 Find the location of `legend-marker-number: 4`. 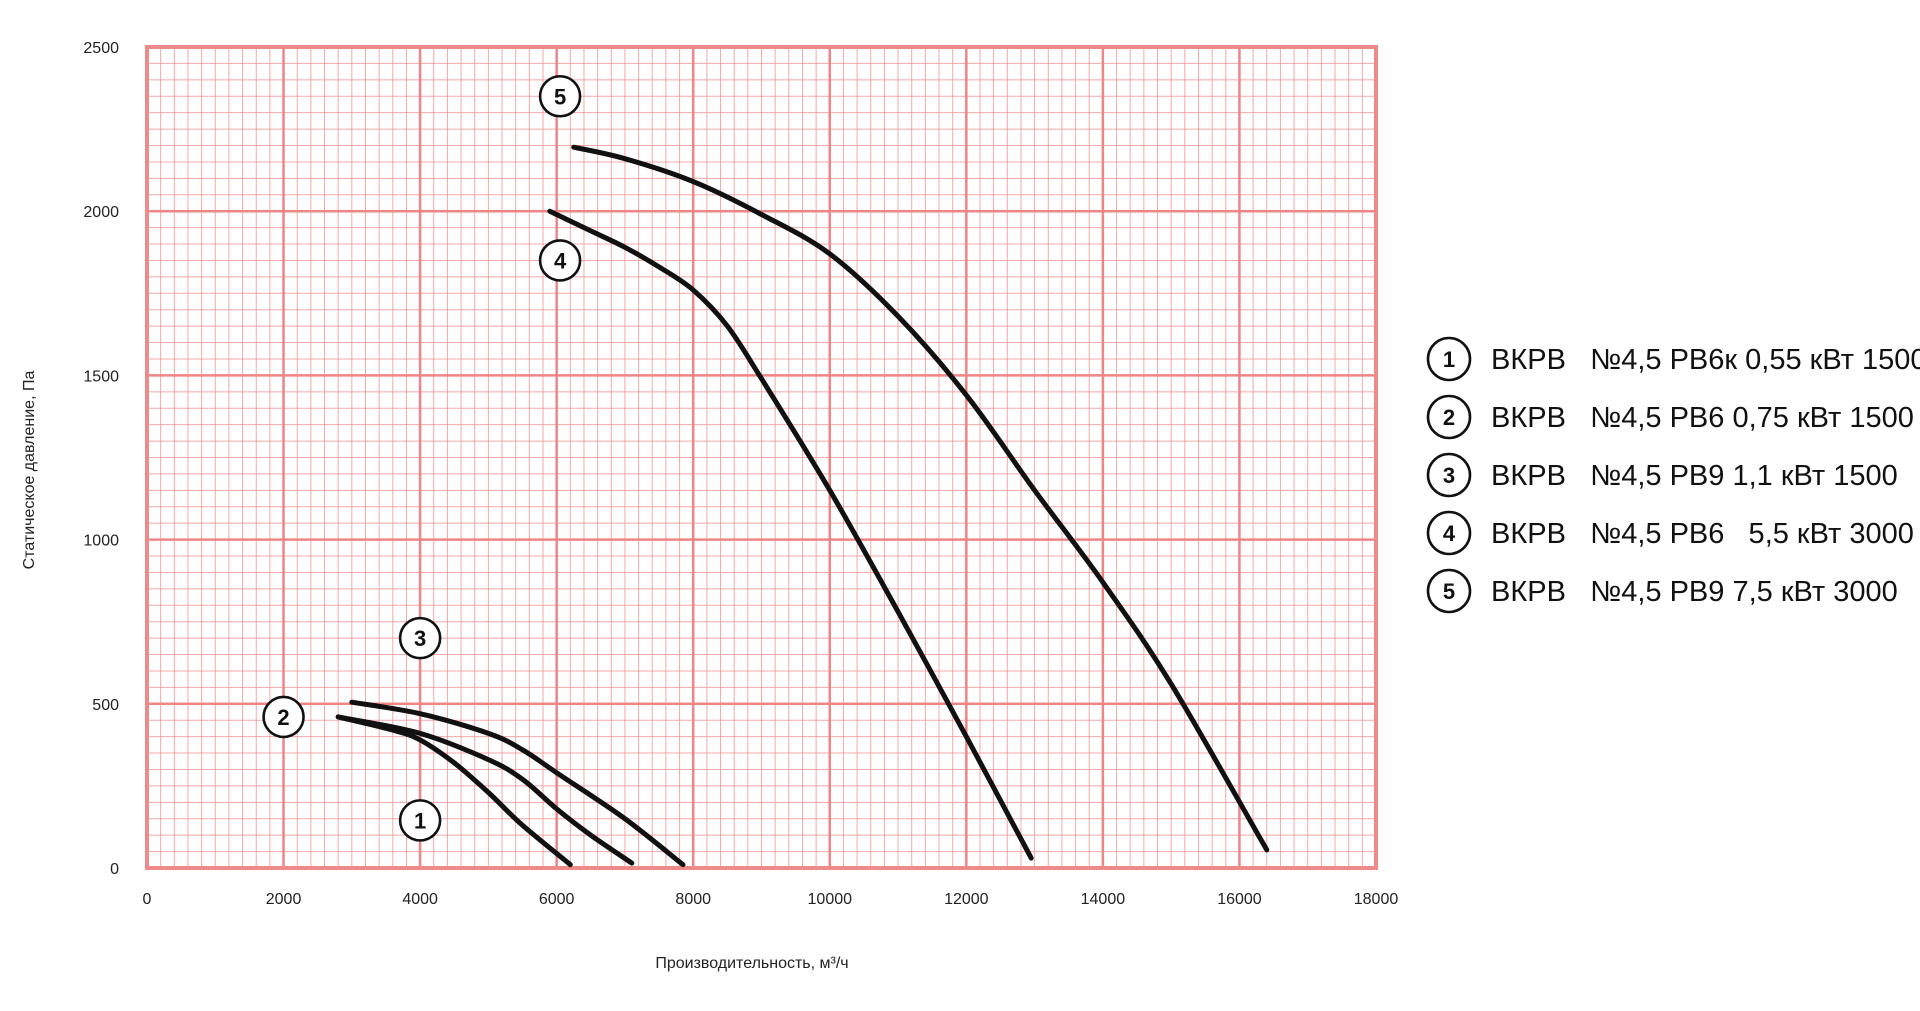

legend-marker-number: 4 is located at coordinates (1449, 533).